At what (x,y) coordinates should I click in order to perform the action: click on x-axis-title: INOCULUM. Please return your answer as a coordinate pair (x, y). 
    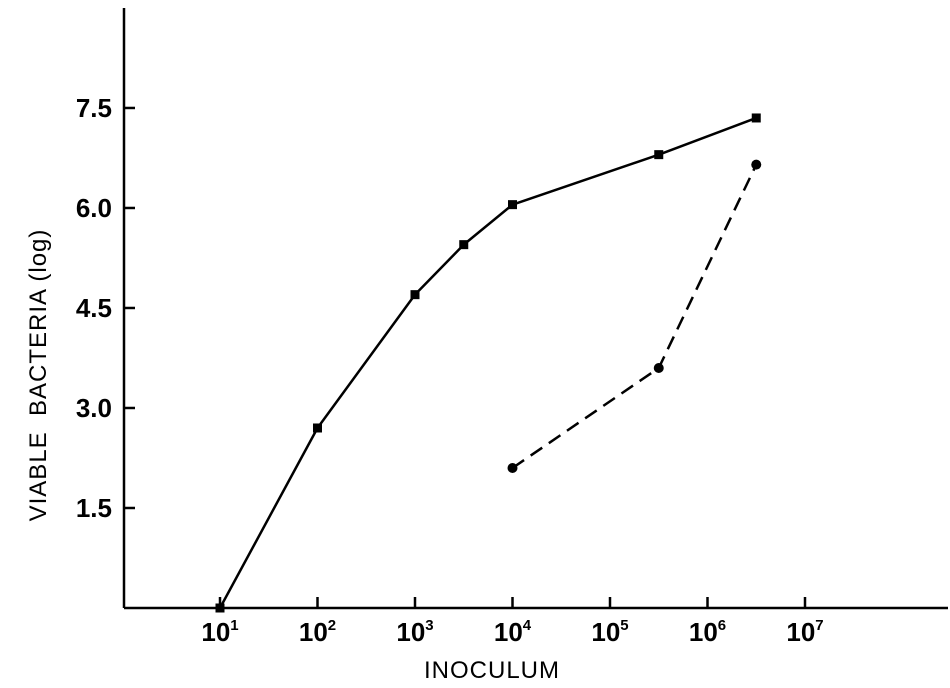
    Looking at the image, I should click on (492, 670).